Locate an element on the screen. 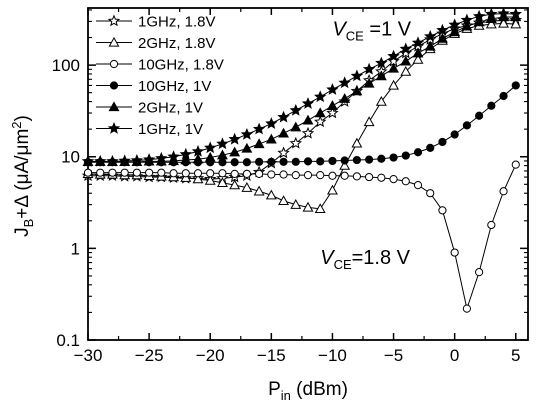 Image resolution: width=550 pixels, height=416 pixels. legend-label: 1GHz, 1.8V is located at coordinates (177, 22).